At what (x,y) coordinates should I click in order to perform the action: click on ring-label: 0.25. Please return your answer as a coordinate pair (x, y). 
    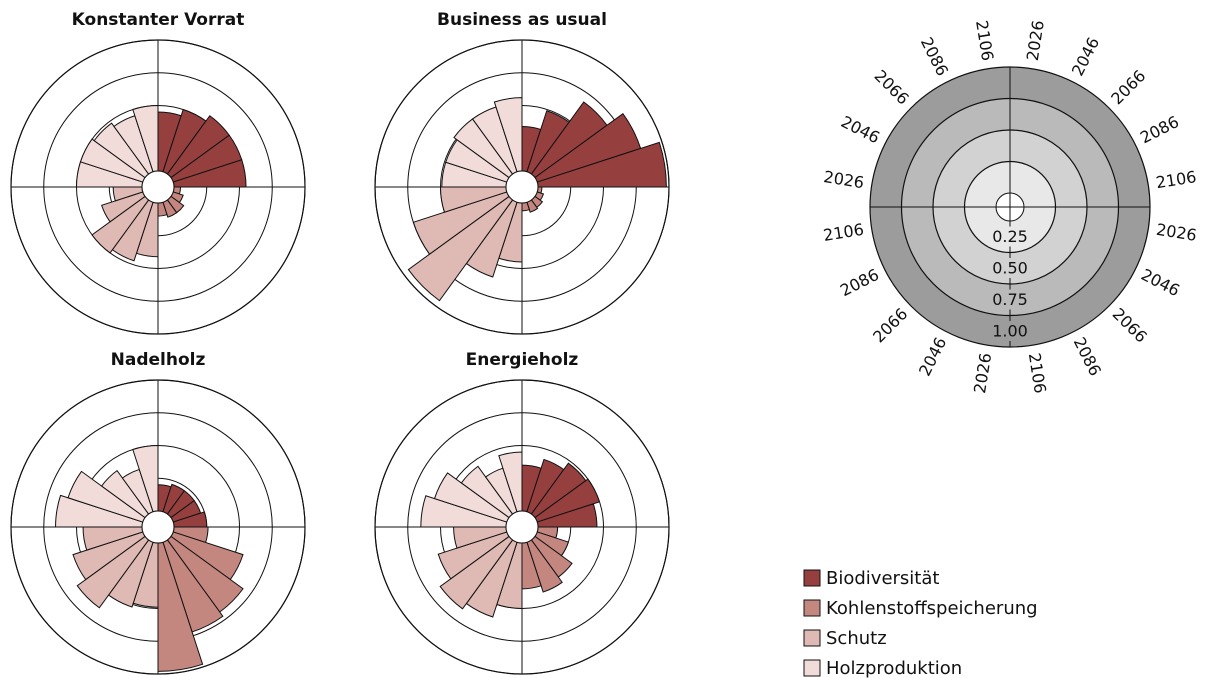
    Looking at the image, I should click on (1010, 236).